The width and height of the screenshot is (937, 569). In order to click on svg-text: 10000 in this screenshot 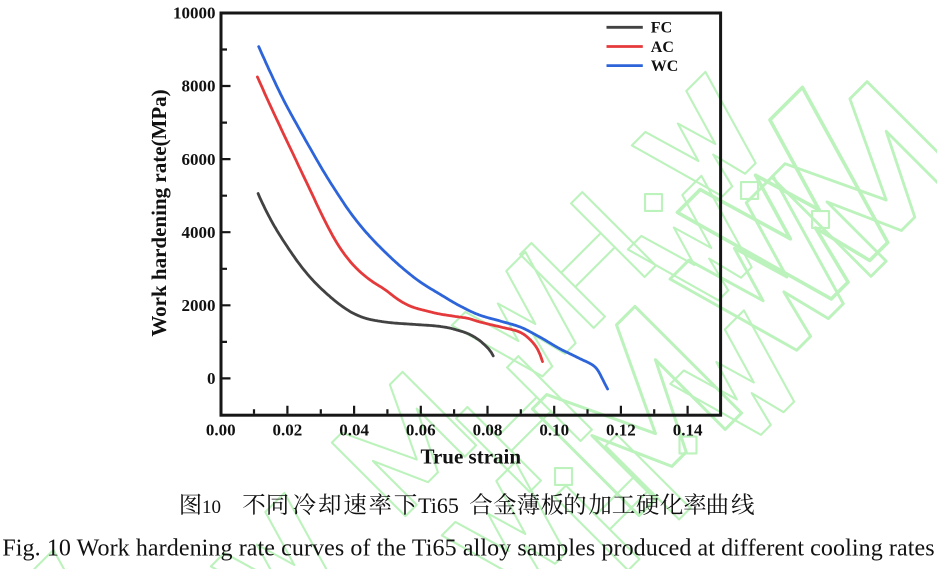, I will do `click(194, 13)`.